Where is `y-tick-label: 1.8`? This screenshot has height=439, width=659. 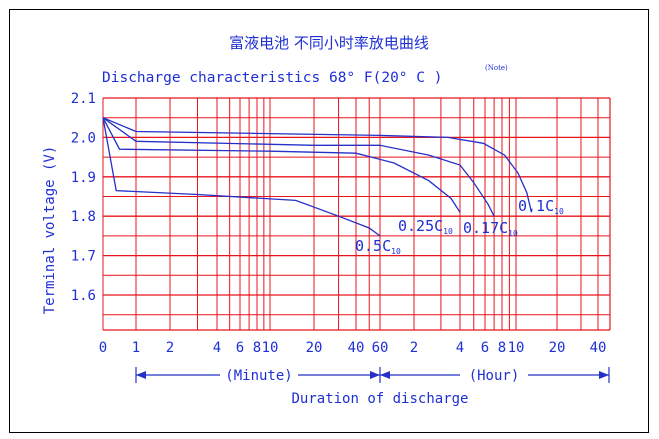 y-tick-label: 1.8 is located at coordinates (83, 217).